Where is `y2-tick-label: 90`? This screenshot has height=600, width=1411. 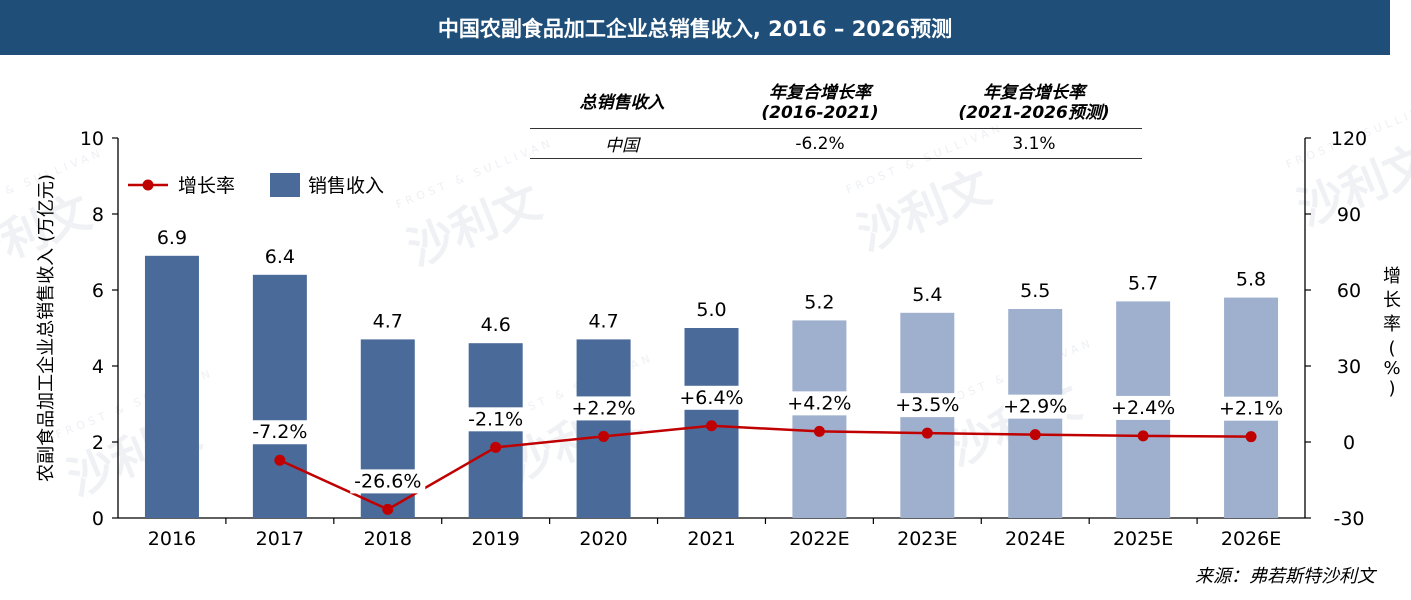
y2-tick-label: 90 is located at coordinates (1349, 215).